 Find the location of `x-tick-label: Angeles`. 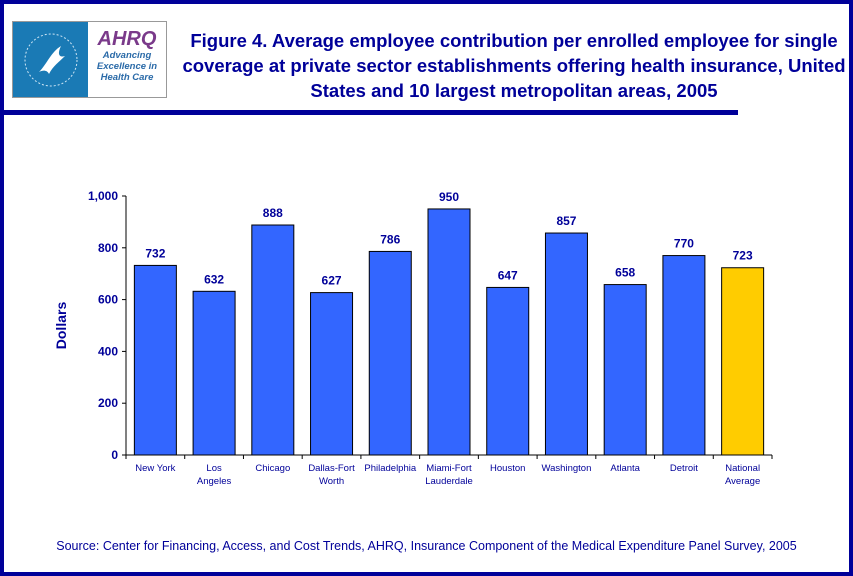

x-tick-label: Angeles is located at coordinates (214, 481).